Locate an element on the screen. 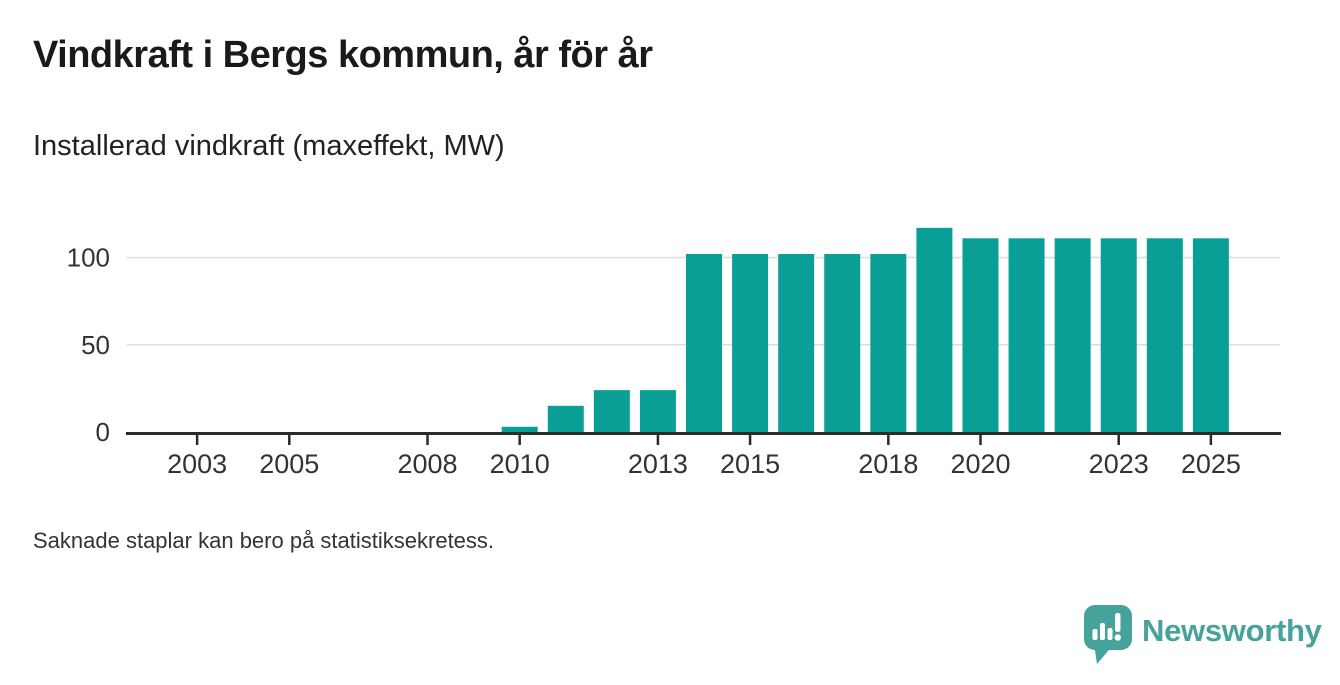  logo-bar-medium is located at coordinates (1110, 634).